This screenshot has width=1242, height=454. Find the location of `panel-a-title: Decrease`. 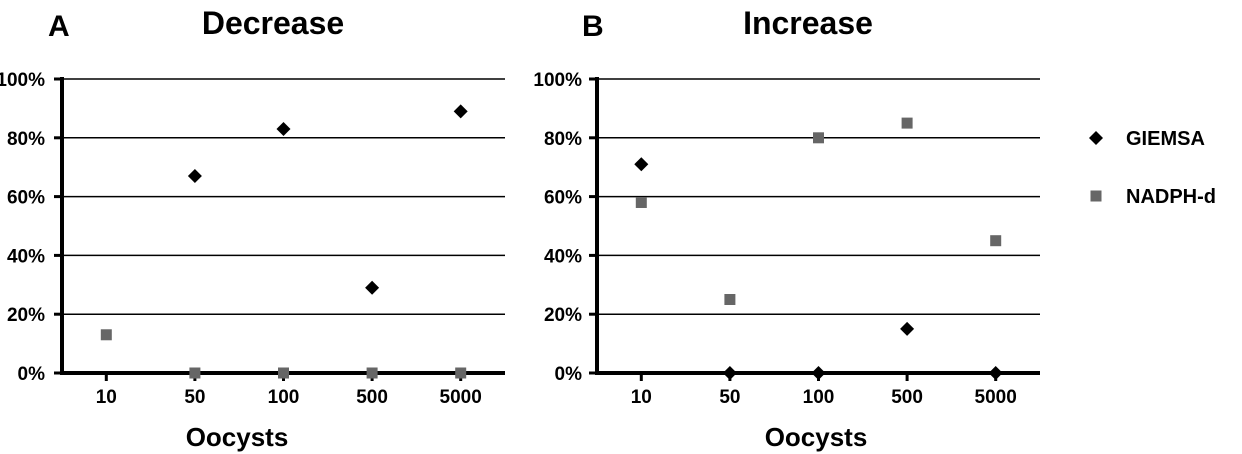

panel-a-title: Decrease is located at coordinates (273, 23).